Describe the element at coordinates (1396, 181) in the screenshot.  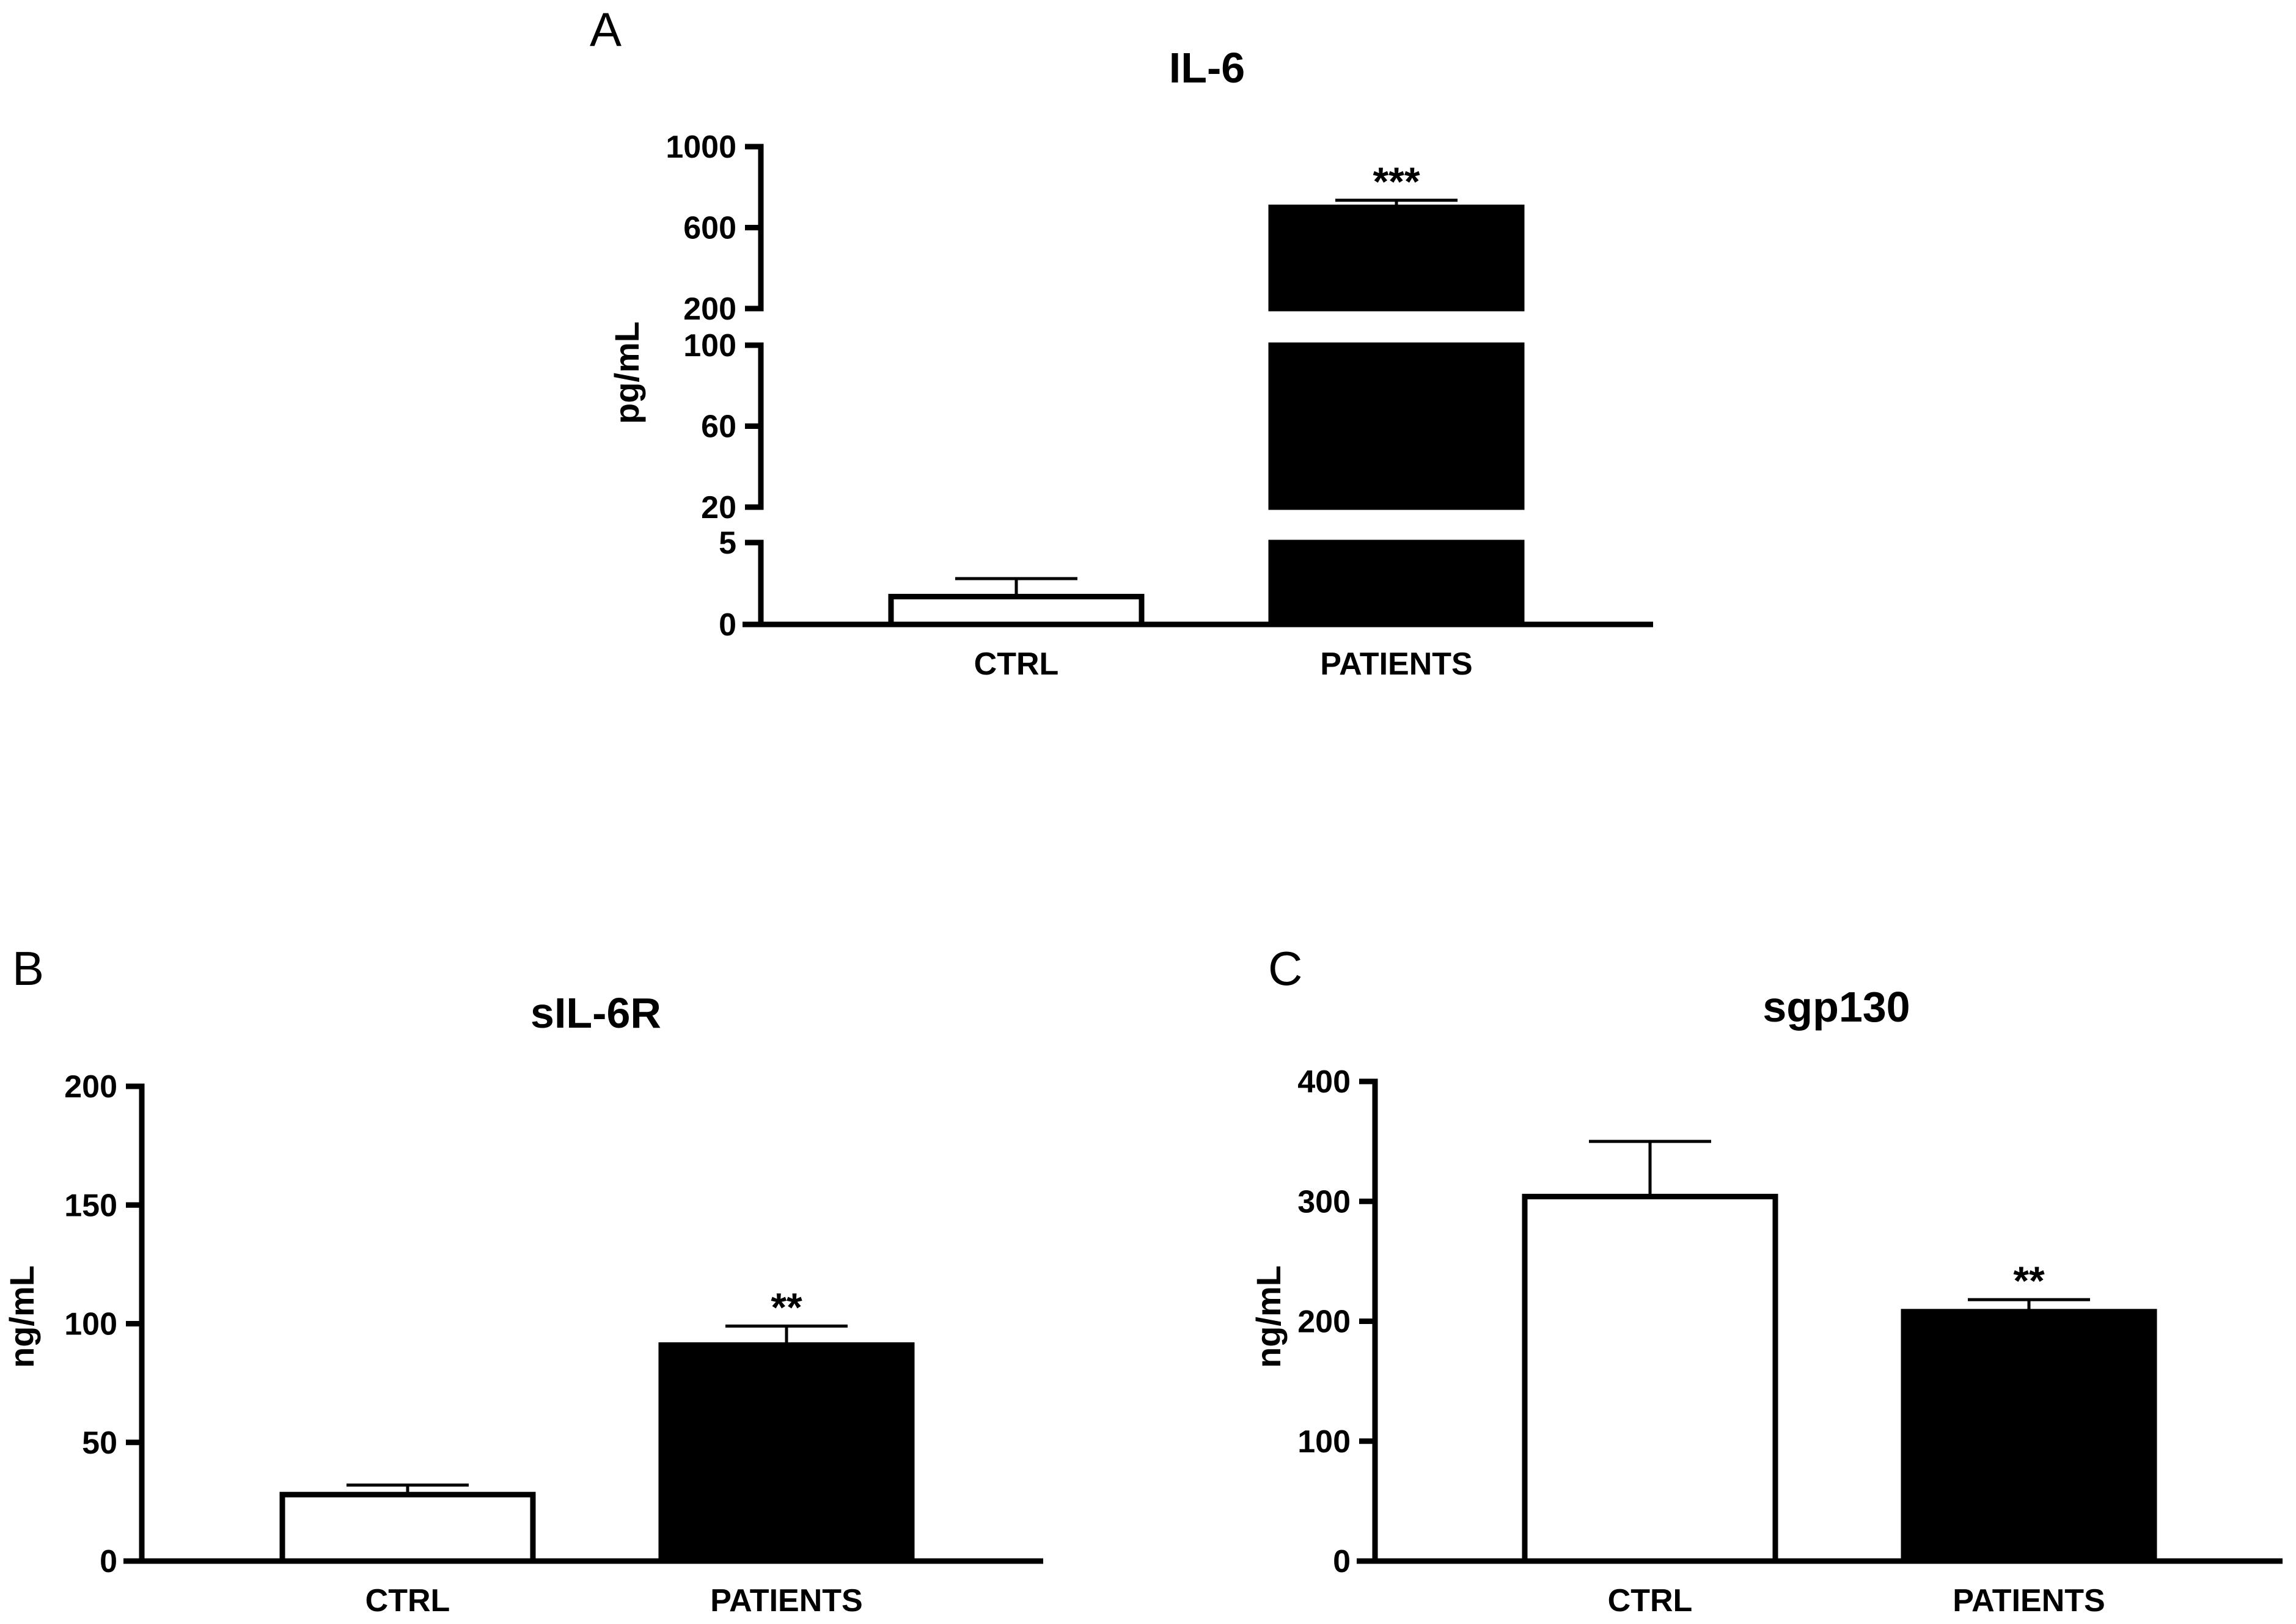
I see `significance-label: ***` at that location.